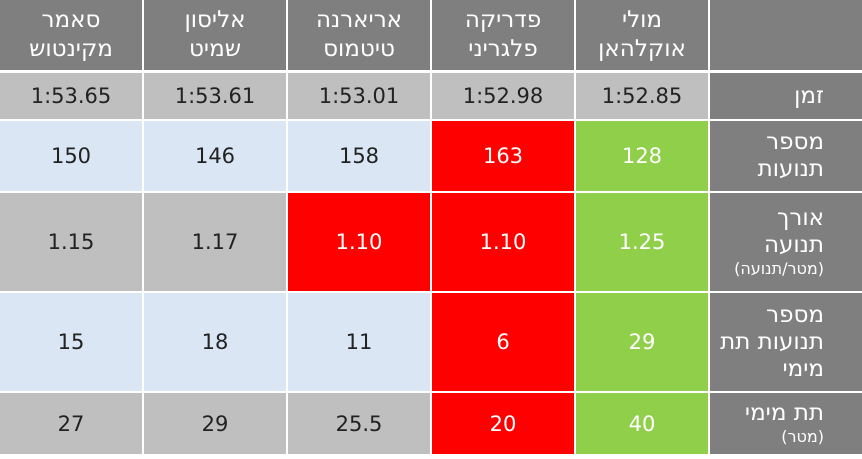  Describe the element at coordinates (71, 35) in the screenshot. I see `column-header: סאמר מקינטוש` at that location.